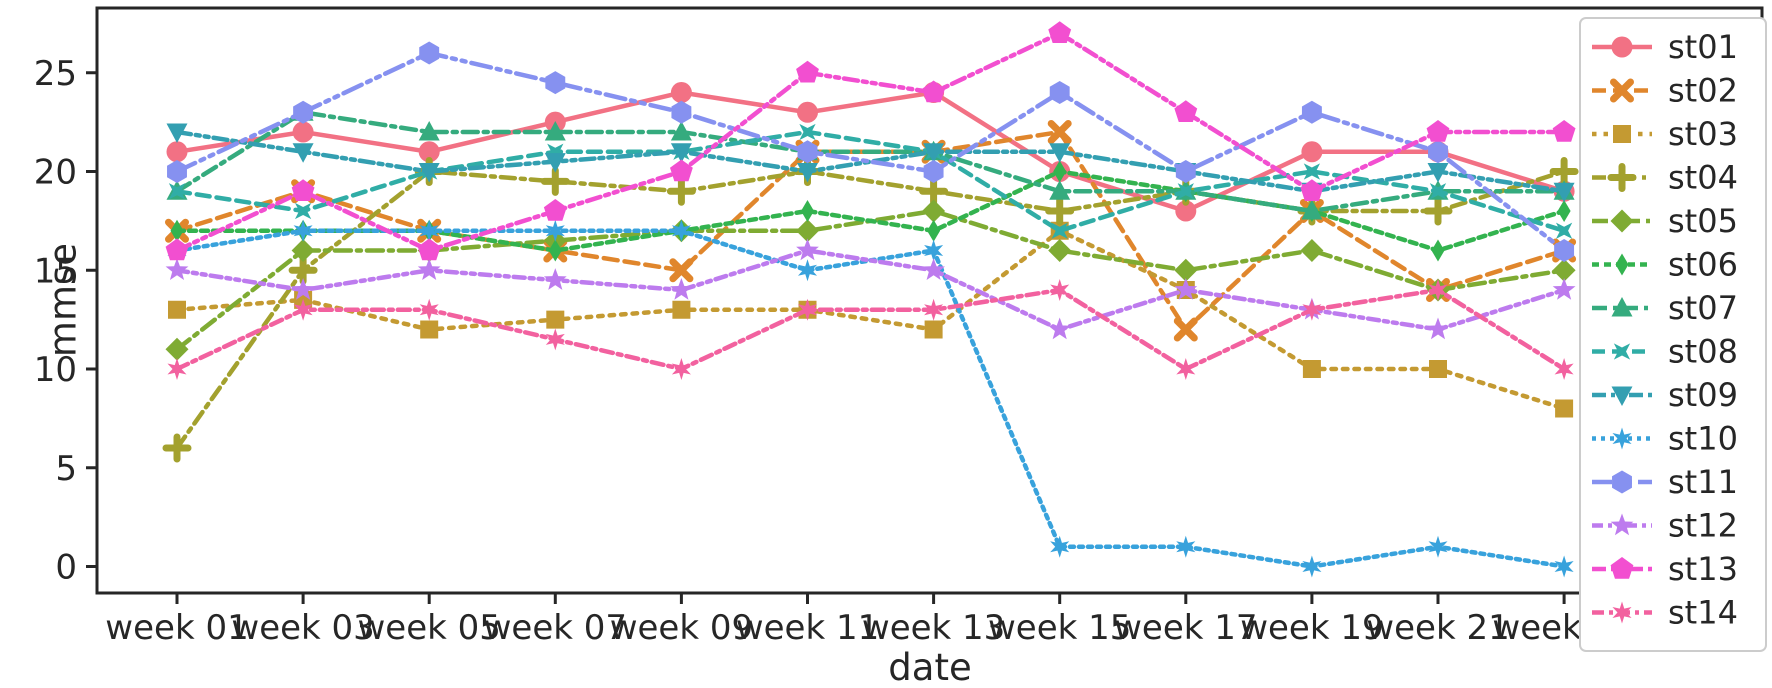 The height and width of the screenshot is (688, 1772). What do you see at coordinates (1311, 628) in the screenshot?
I see `x-tick-label: week 19` at bounding box center [1311, 628].